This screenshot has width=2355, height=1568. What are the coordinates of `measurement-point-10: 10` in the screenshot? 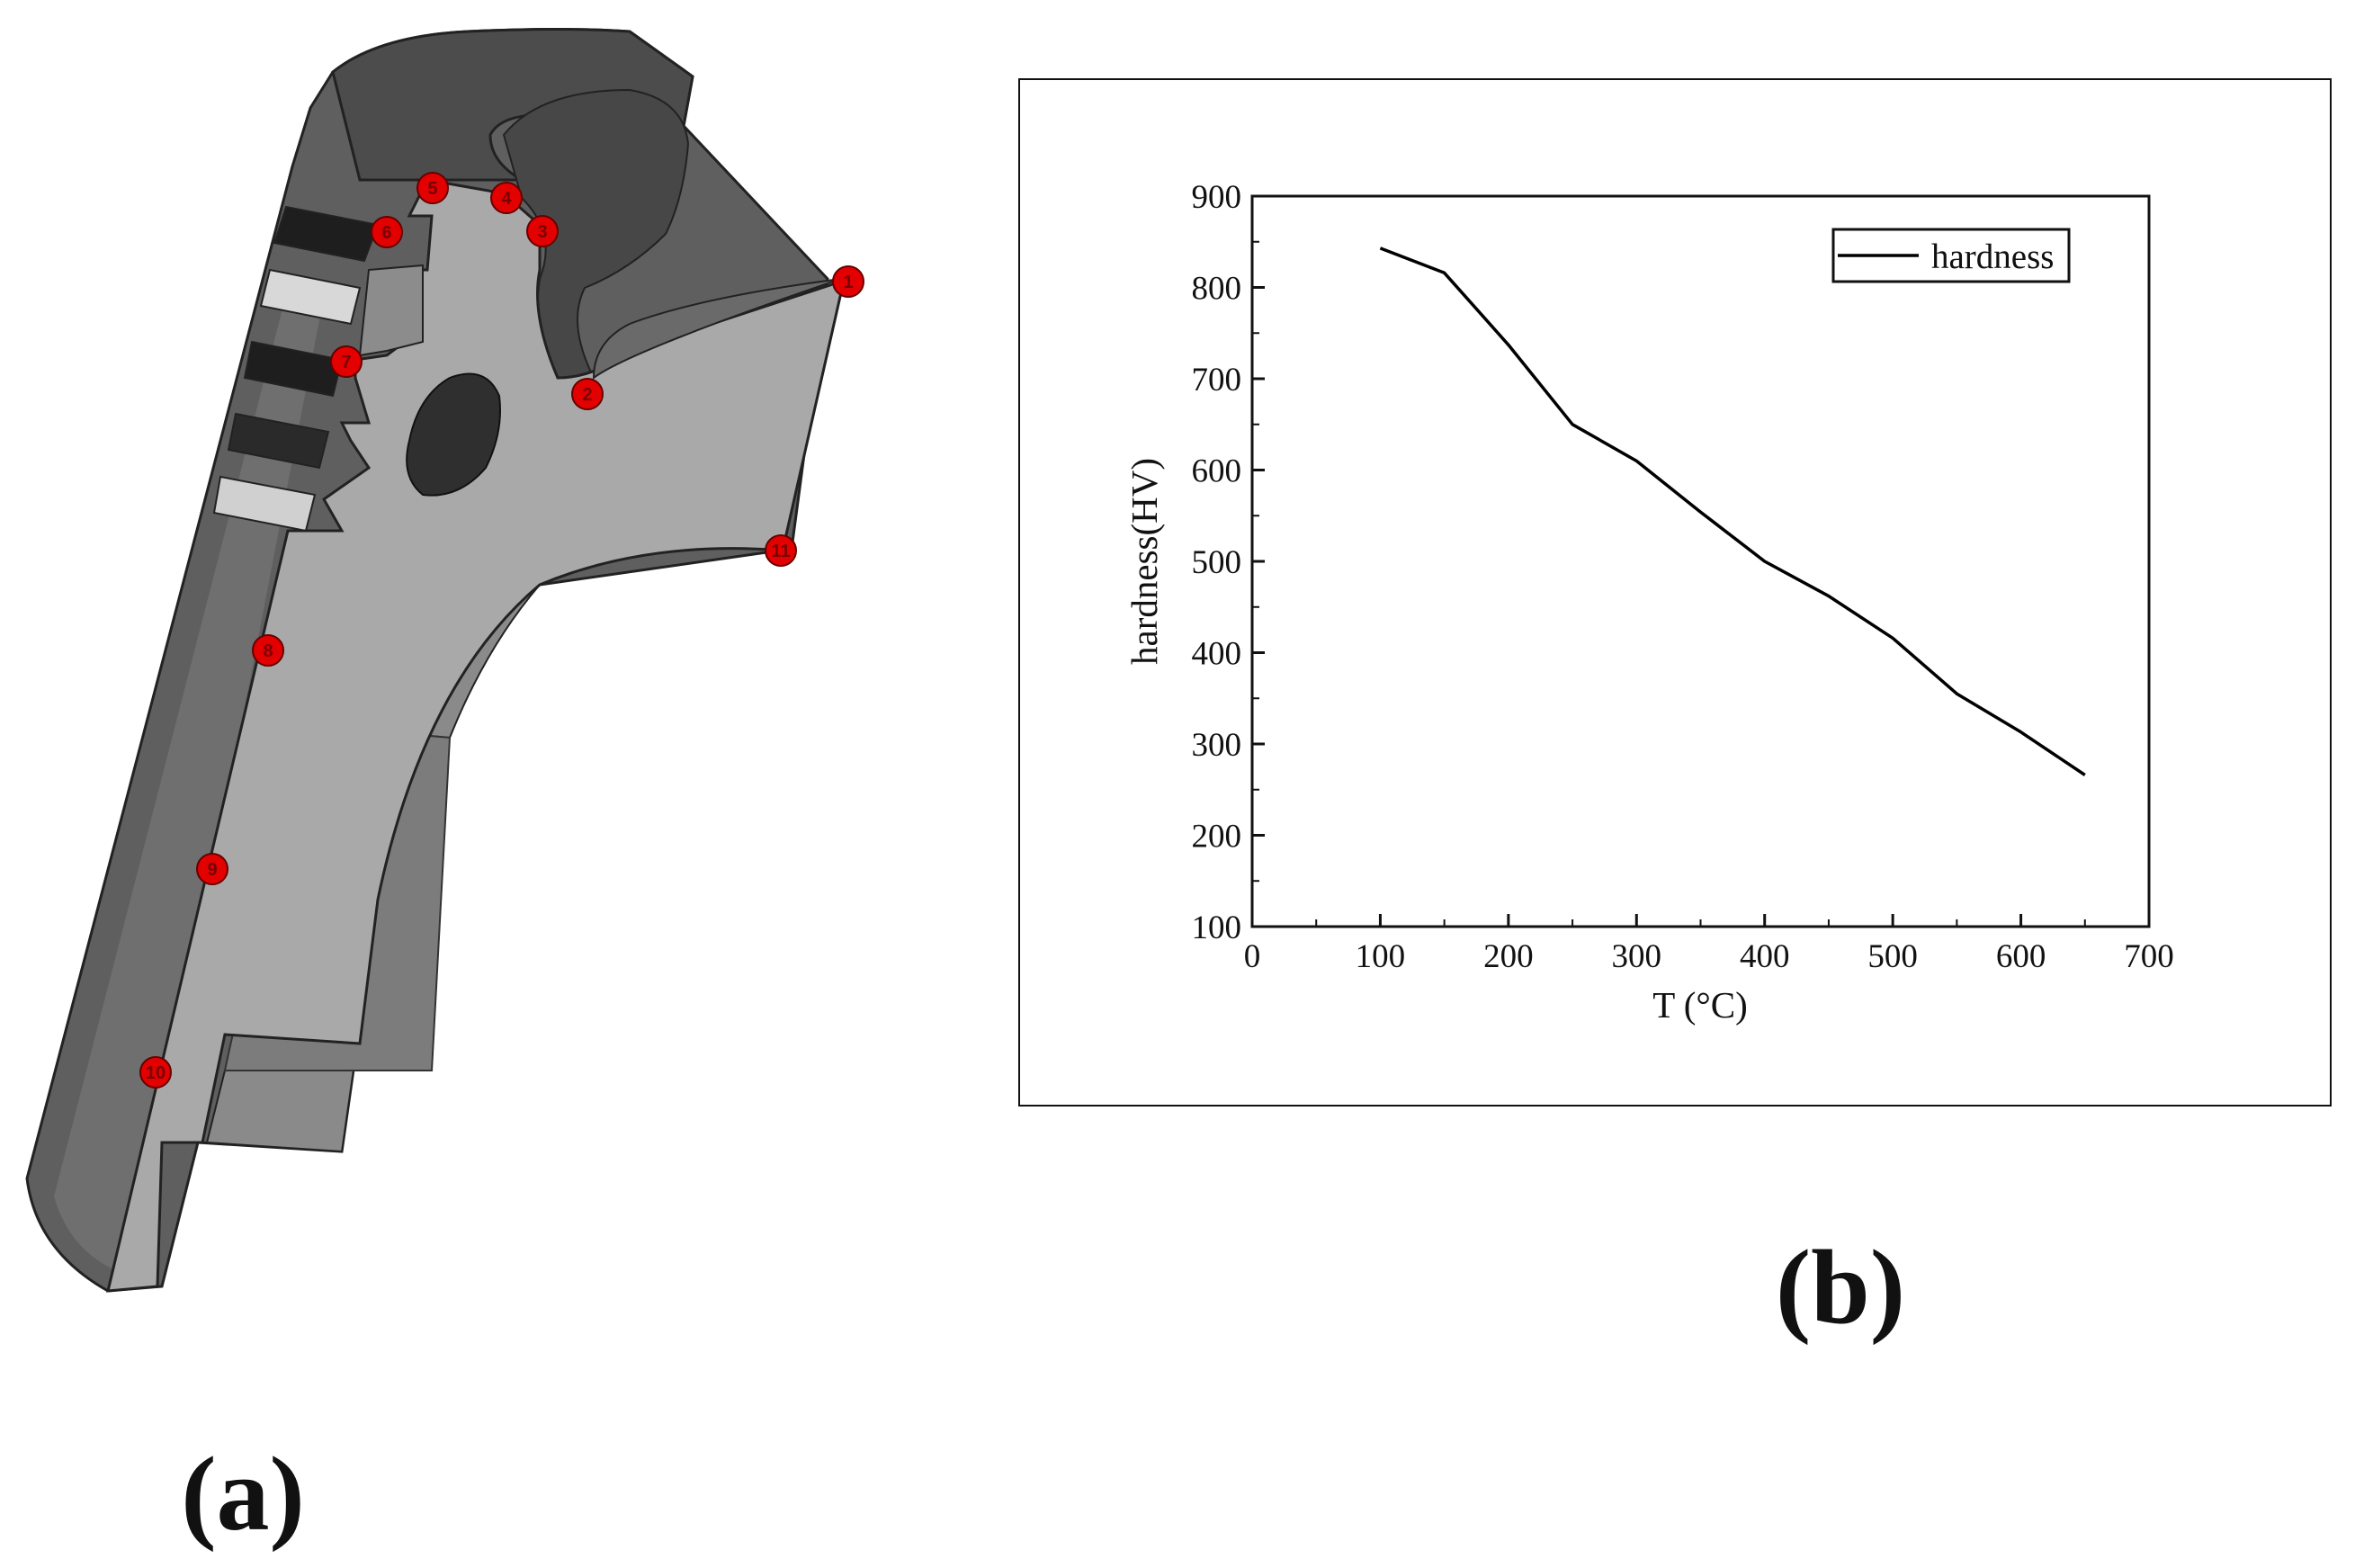 It's located at (155, 1072).